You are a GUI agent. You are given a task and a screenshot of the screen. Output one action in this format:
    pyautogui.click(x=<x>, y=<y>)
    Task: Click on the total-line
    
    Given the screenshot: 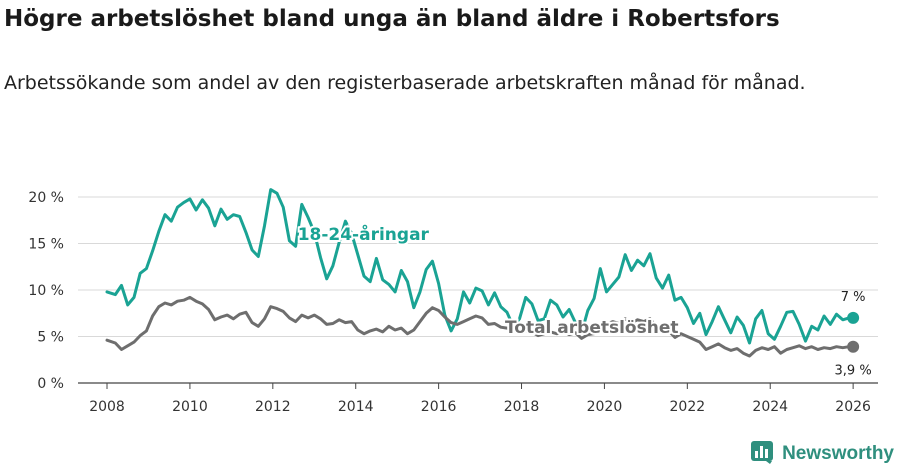 What is the action you would take?
    pyautogui.click(x=480, y=326)
    